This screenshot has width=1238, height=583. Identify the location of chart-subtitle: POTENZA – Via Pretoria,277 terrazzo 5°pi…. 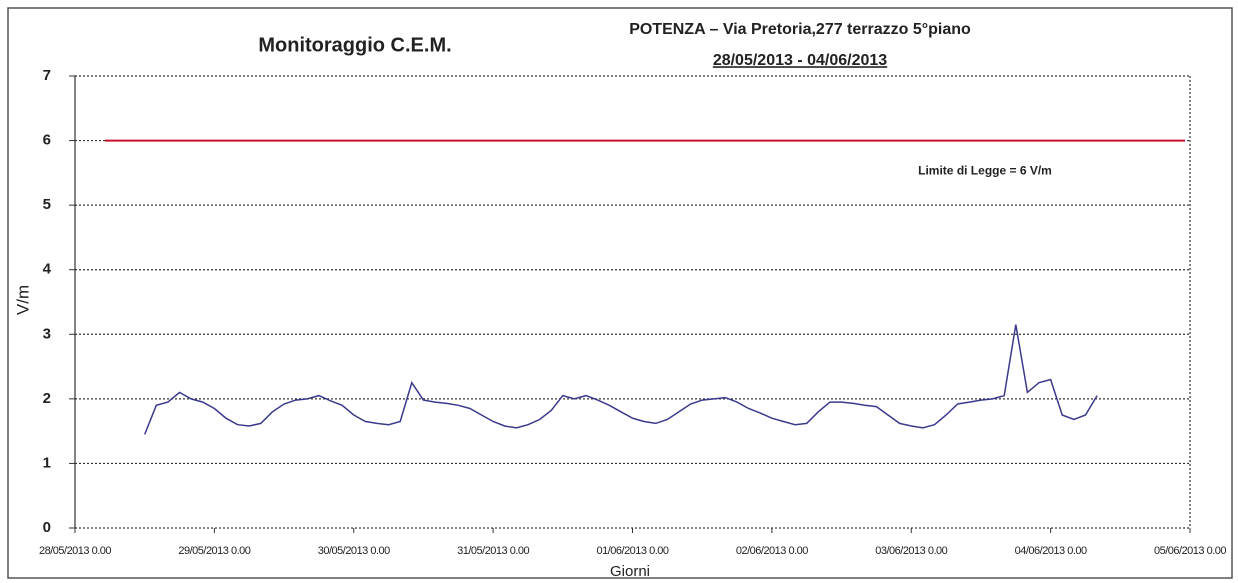
(800, 29).